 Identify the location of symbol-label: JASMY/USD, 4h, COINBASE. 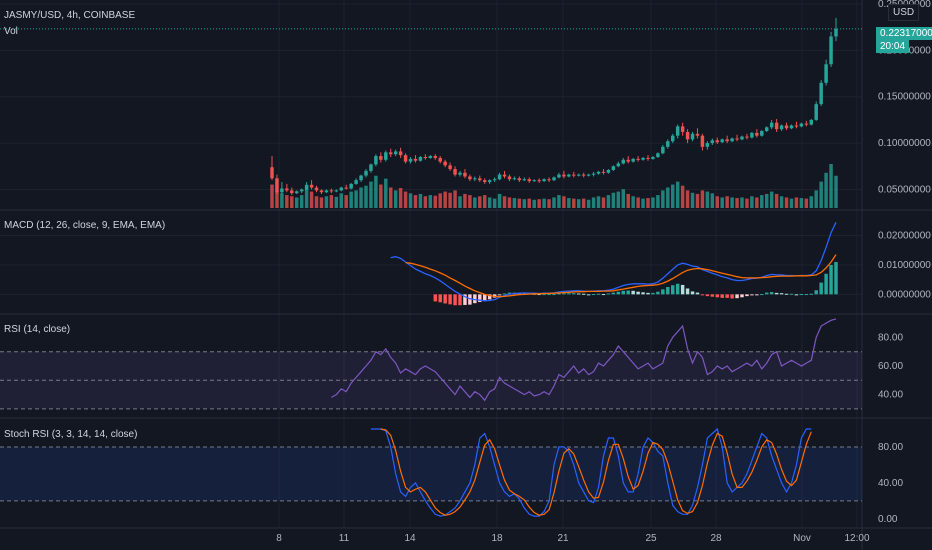
(70, 15).